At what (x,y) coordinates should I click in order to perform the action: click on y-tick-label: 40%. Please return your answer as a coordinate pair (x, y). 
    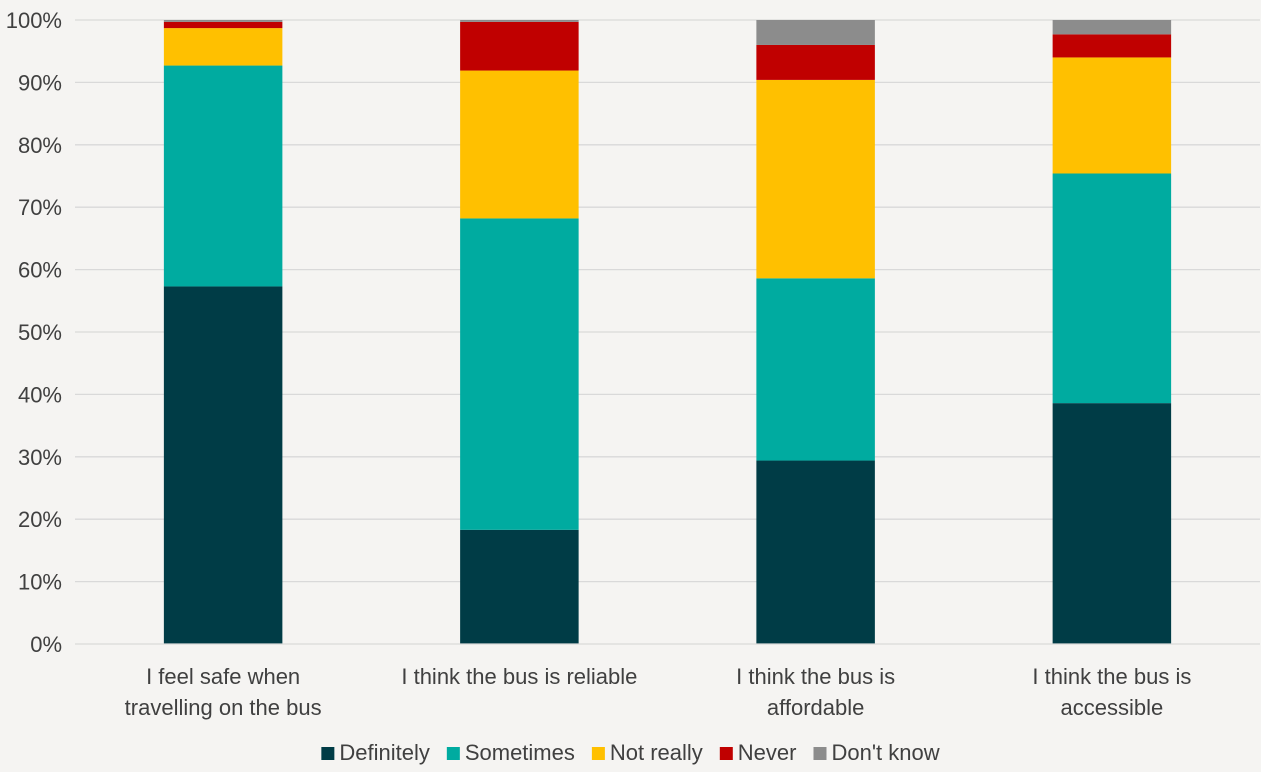
    Looking at the image, I should click on (40, 394).